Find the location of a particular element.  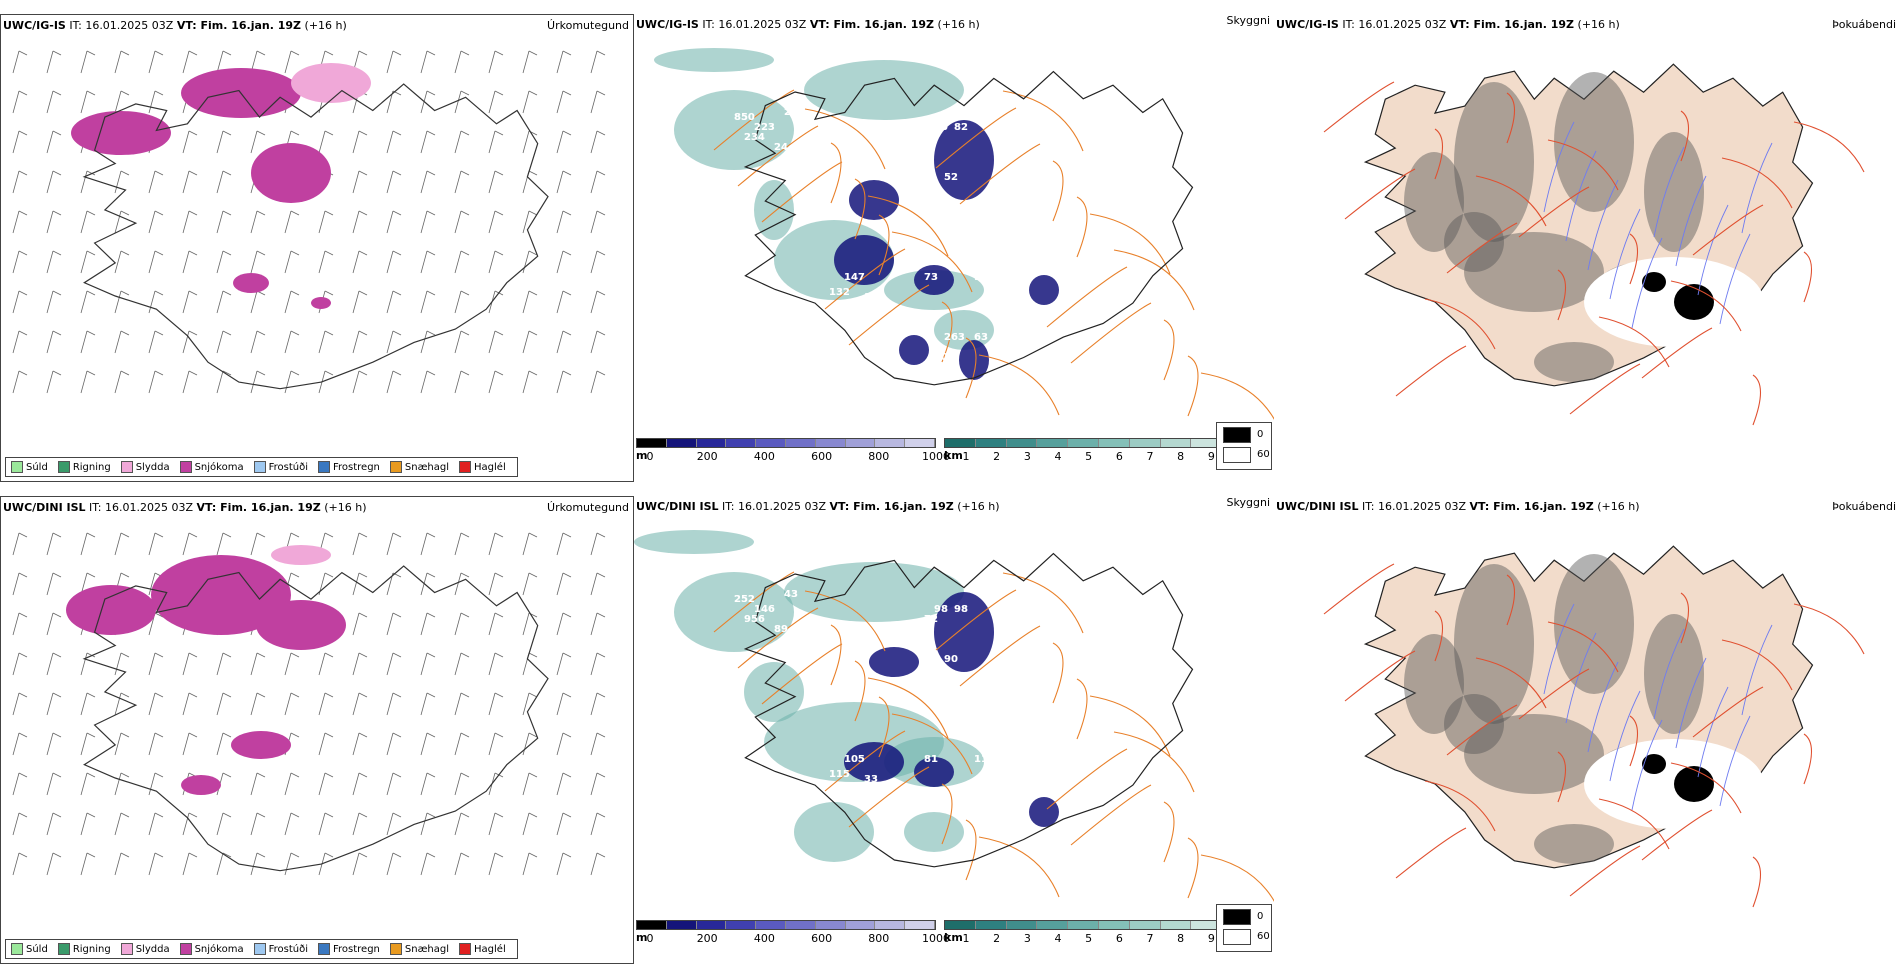

visibility-colorbar: km 12345678910 is located at coordinates (1099, 451).